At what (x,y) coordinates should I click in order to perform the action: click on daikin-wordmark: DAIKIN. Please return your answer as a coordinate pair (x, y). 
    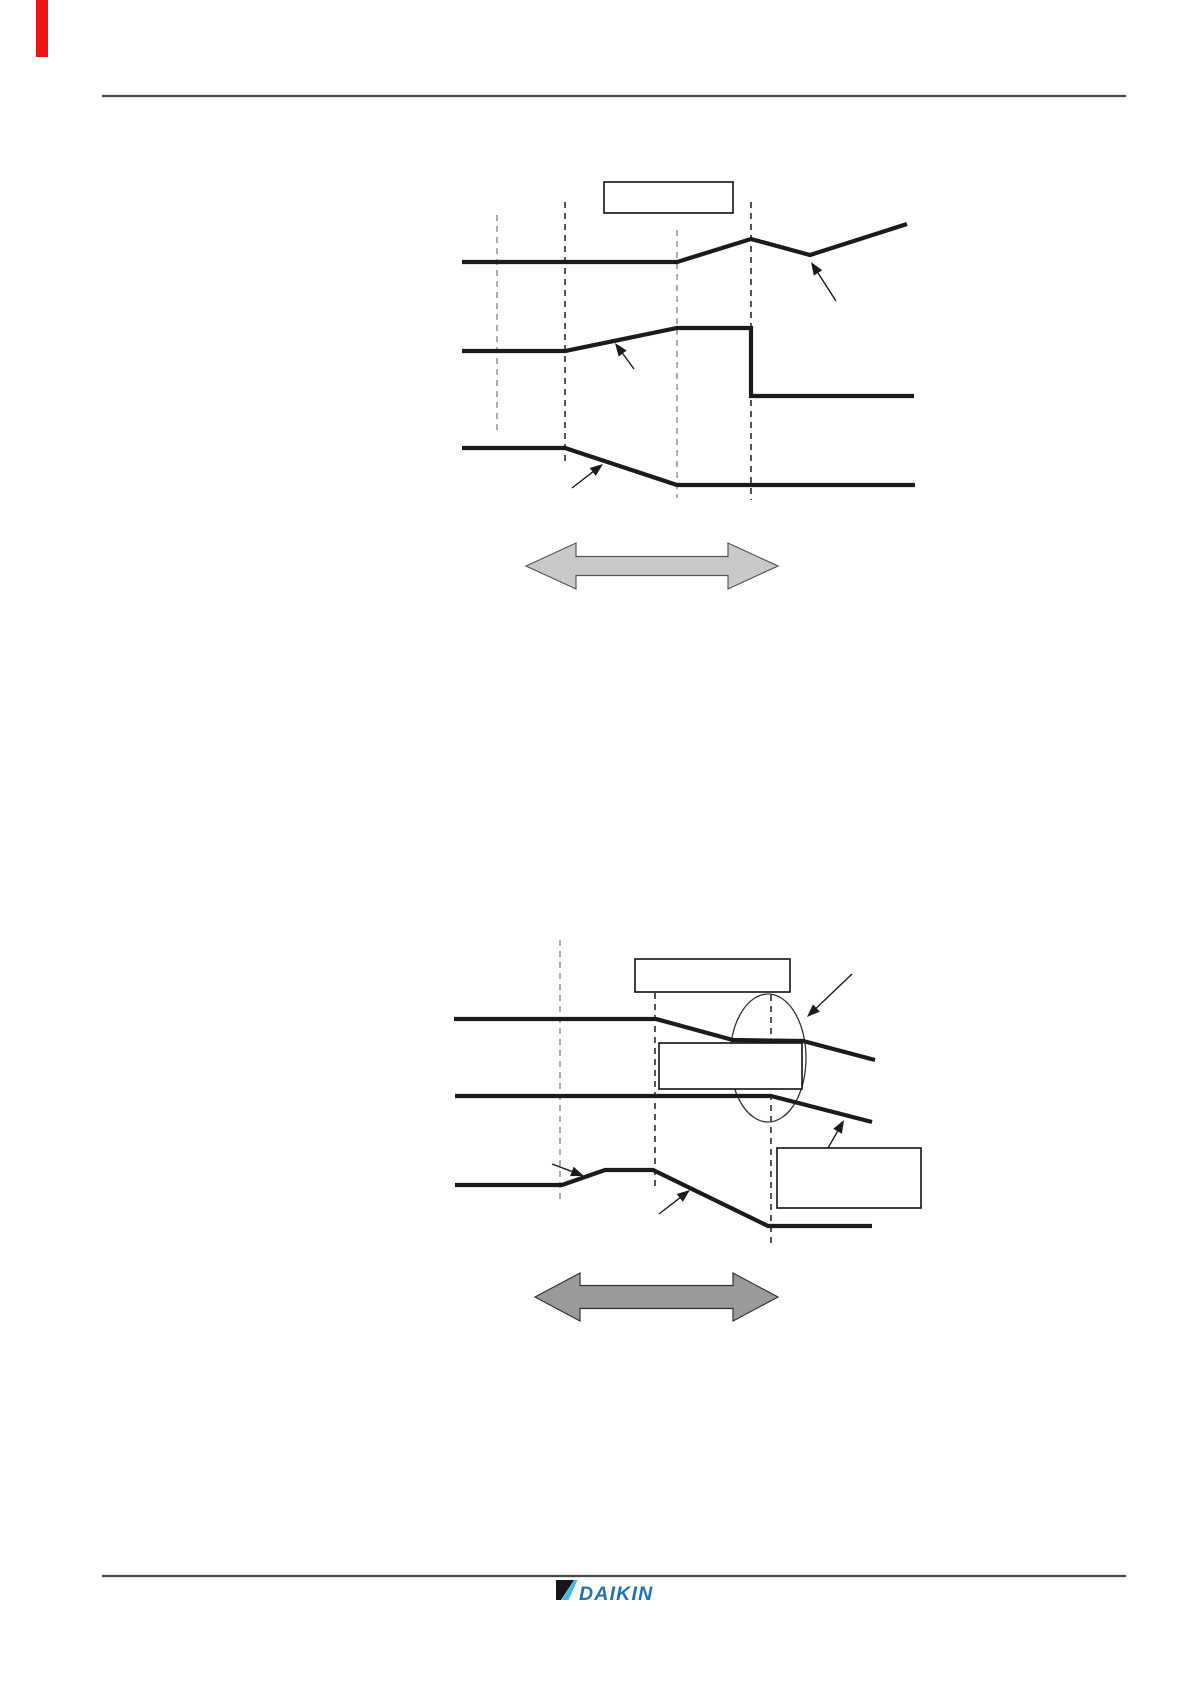
    Looking at the image, I should click on (616, 1594).